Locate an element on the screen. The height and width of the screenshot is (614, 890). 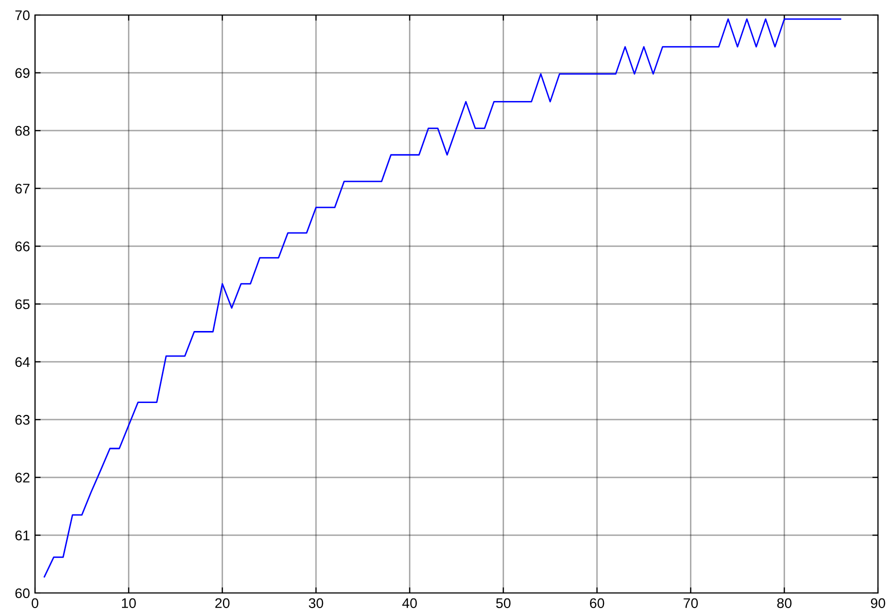
y-tick-label: 61 is located at coordinates (22, 535).